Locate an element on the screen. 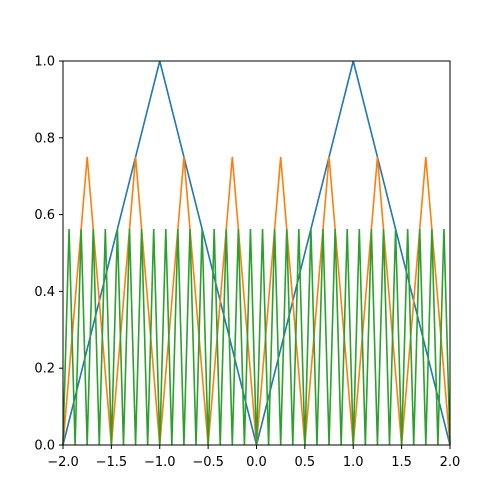 The width and height of the screenshot is (500, 500). y-tick-label: 0.0 is located at coordinates (44, 446).